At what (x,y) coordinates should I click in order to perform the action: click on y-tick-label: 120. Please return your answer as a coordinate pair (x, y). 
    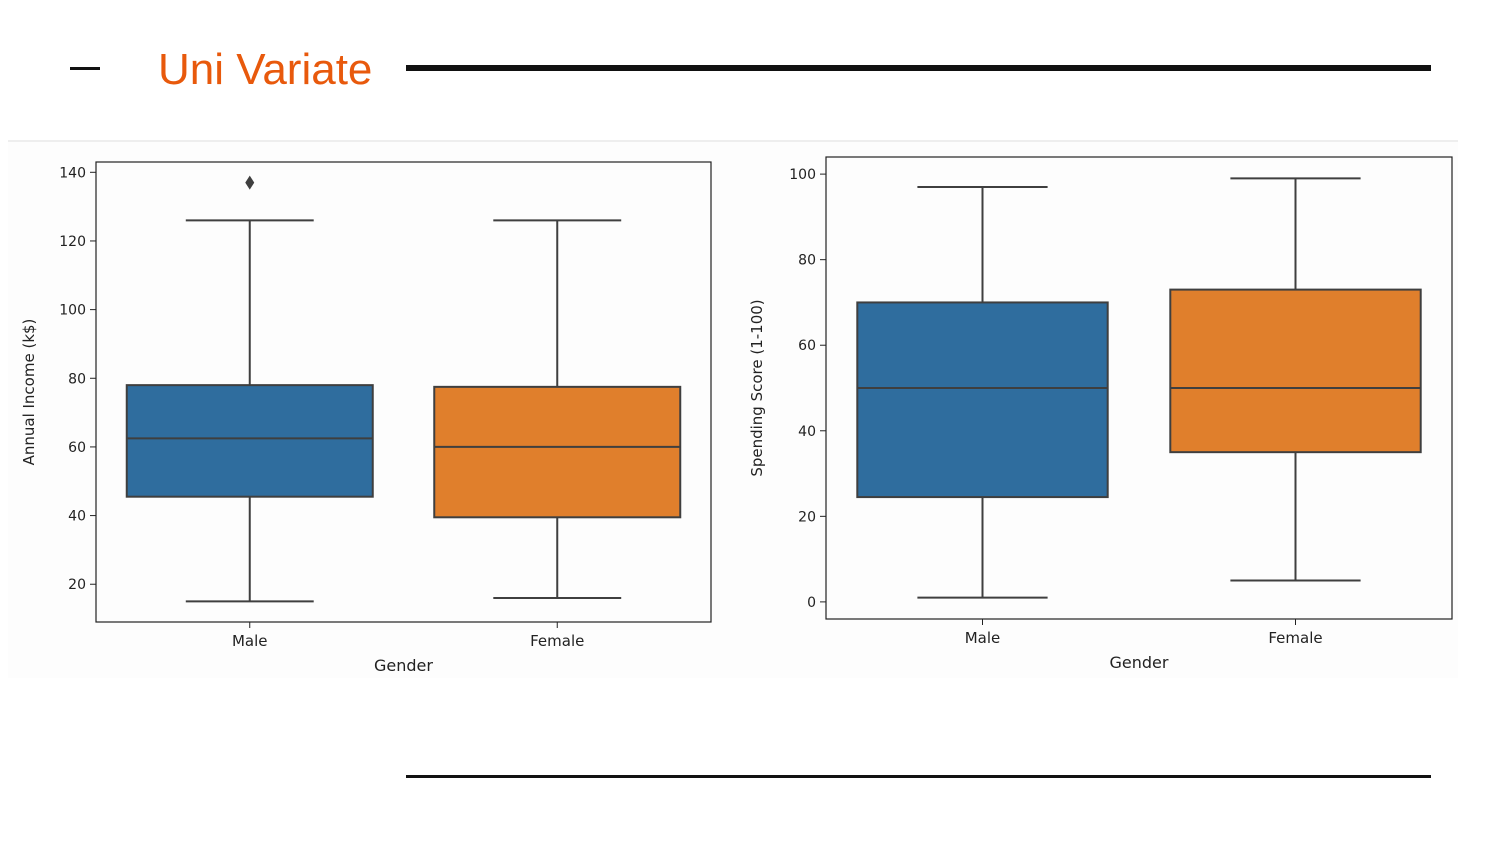
    Looking at the image, I should click on (72, 242).